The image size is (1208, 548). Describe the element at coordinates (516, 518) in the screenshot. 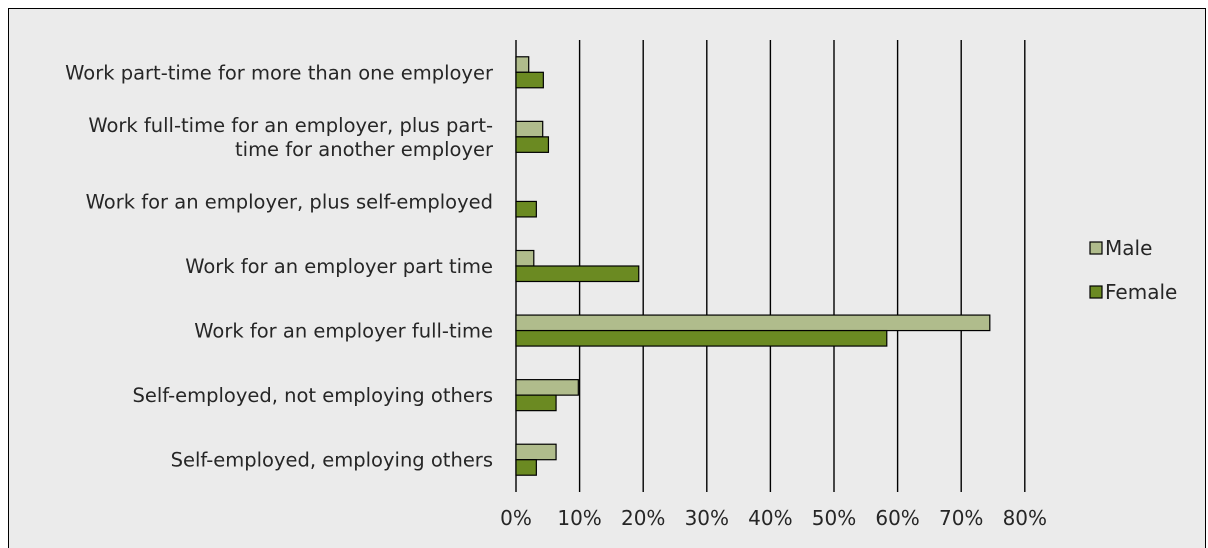

I see `x-tick-label: 0%` at that location.